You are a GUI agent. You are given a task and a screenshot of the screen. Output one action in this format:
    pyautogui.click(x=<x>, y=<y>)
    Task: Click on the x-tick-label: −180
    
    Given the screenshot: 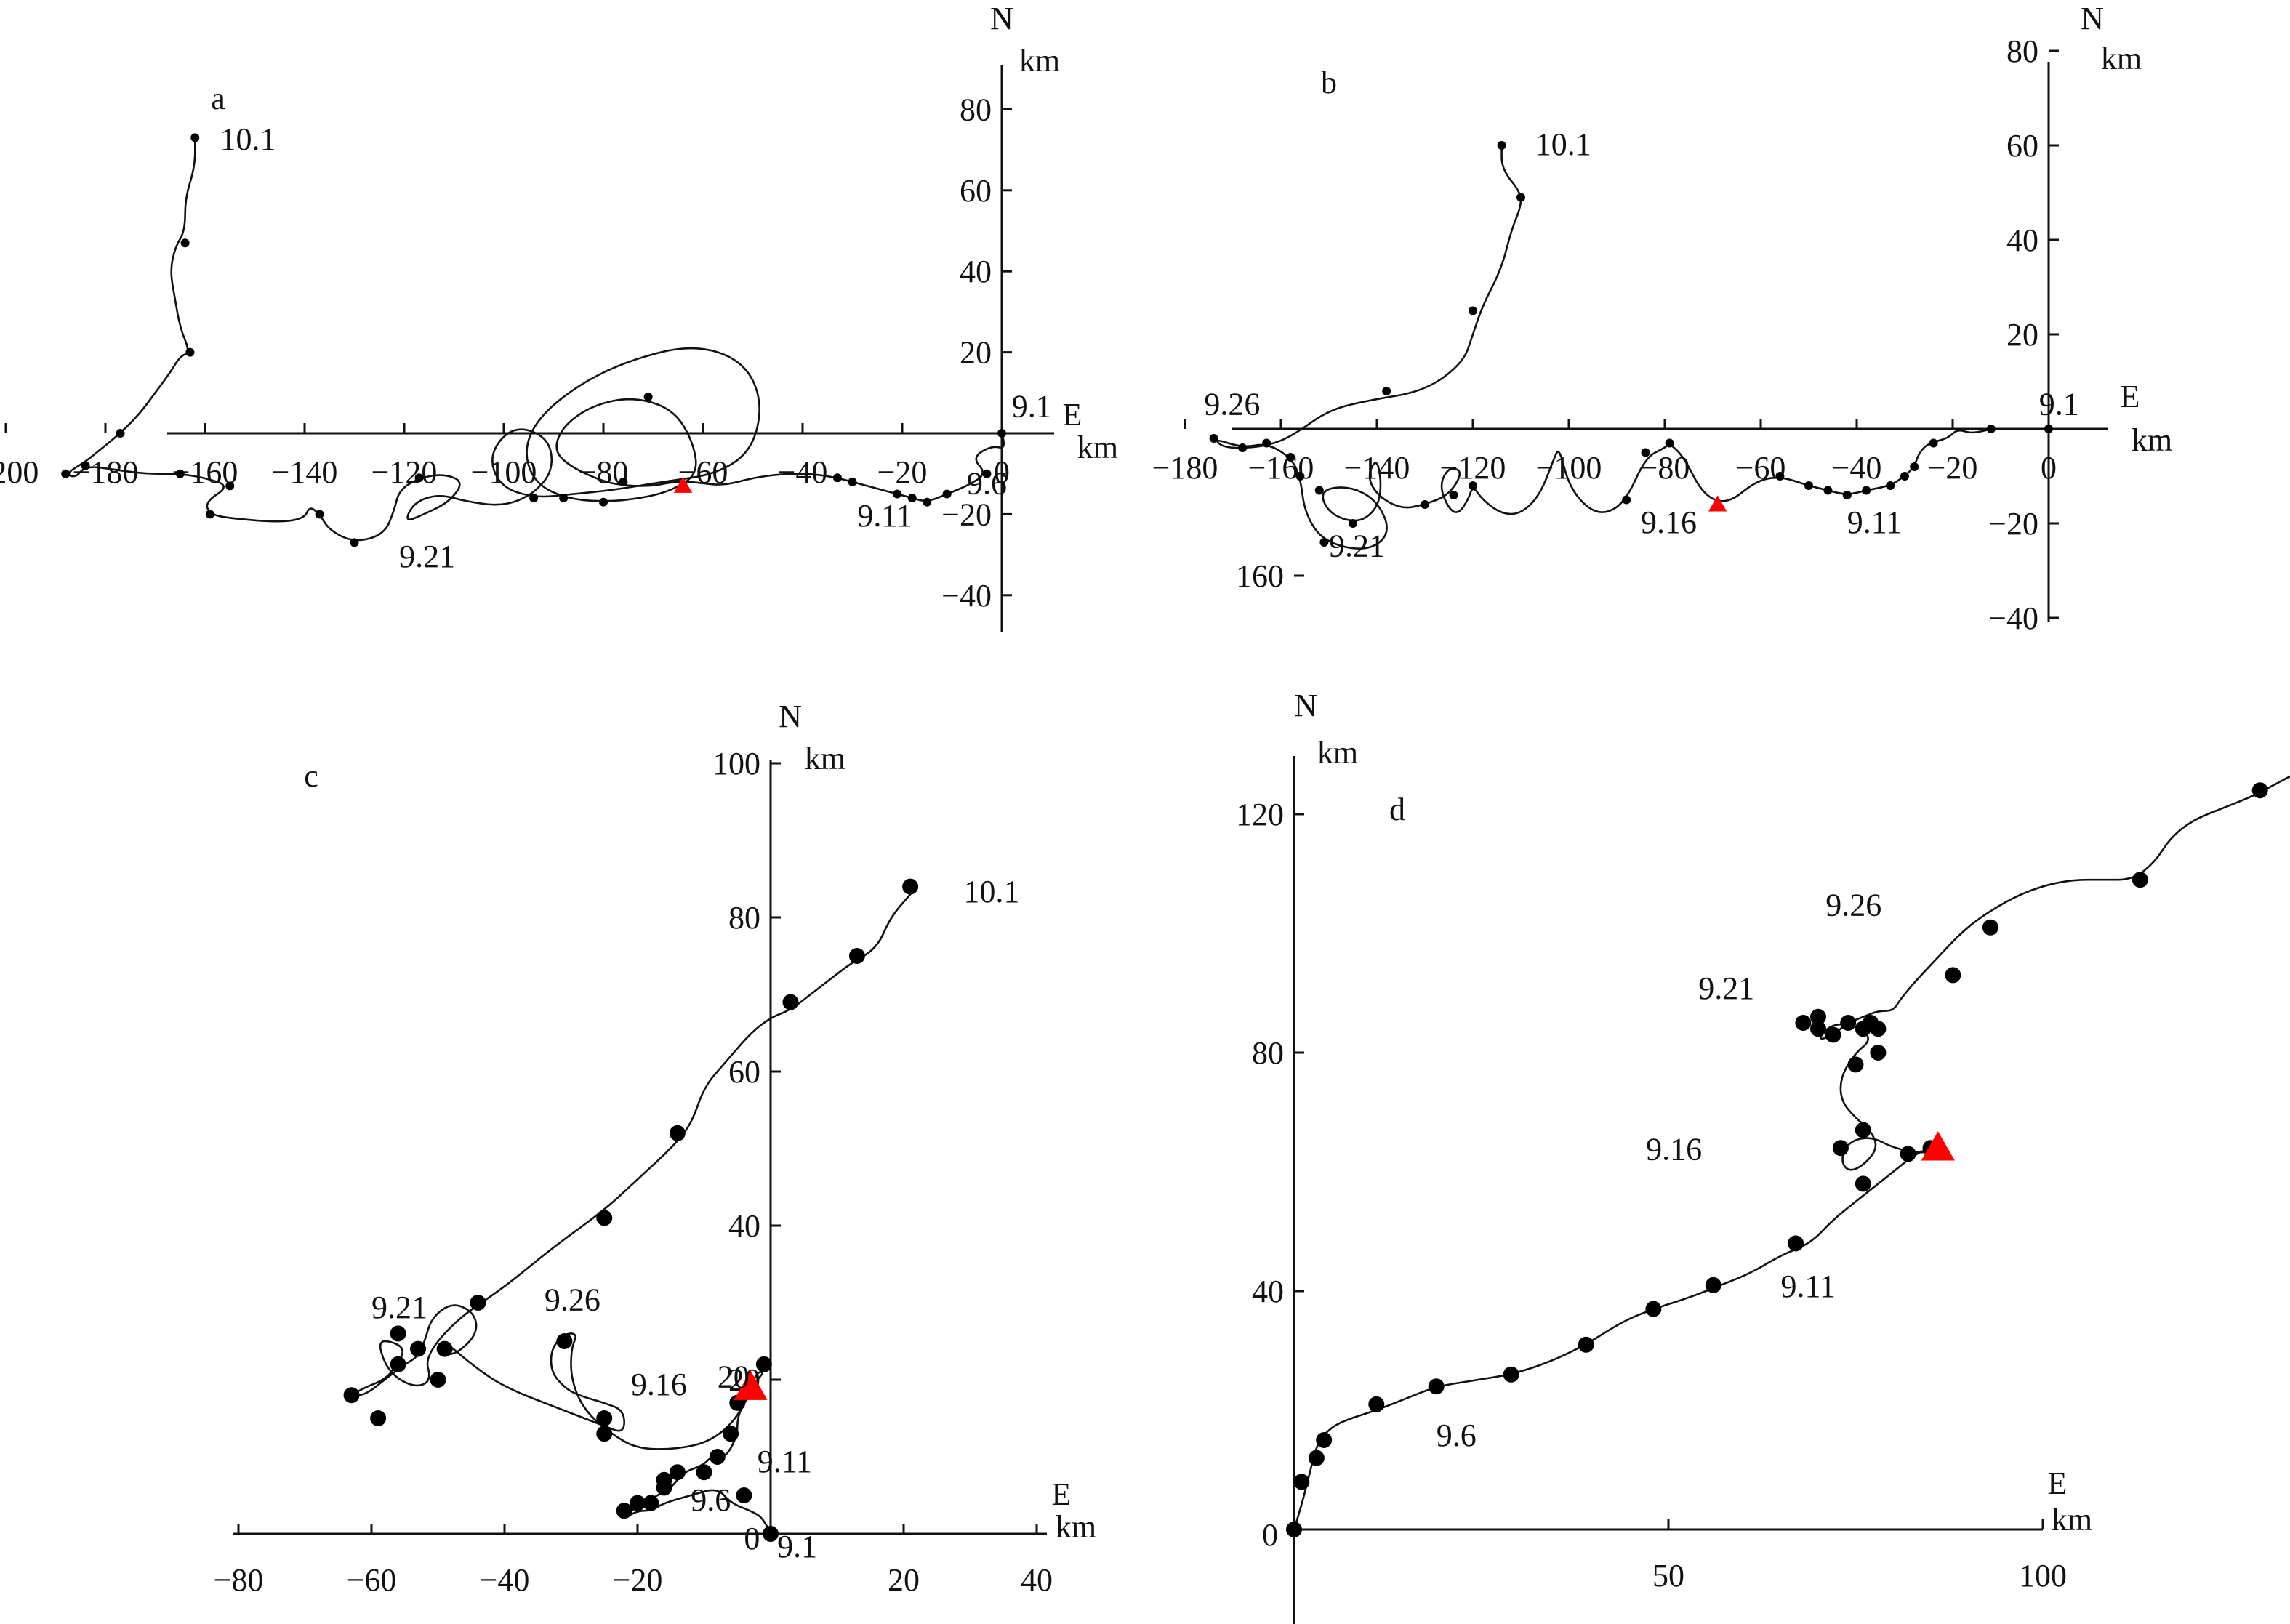 What is the action you would take?
    pyautogui.click(x=1185, y=468)
    